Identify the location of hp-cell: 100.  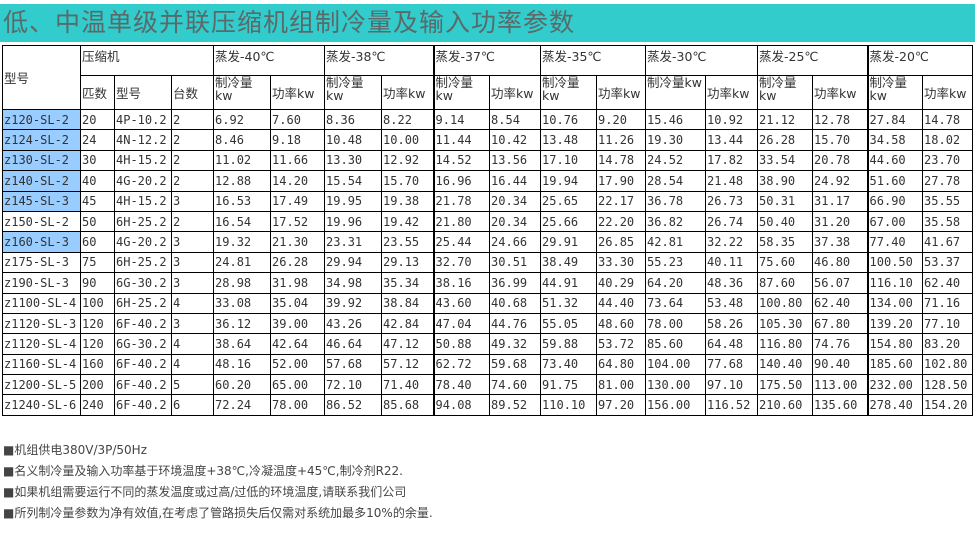
(97, 303).